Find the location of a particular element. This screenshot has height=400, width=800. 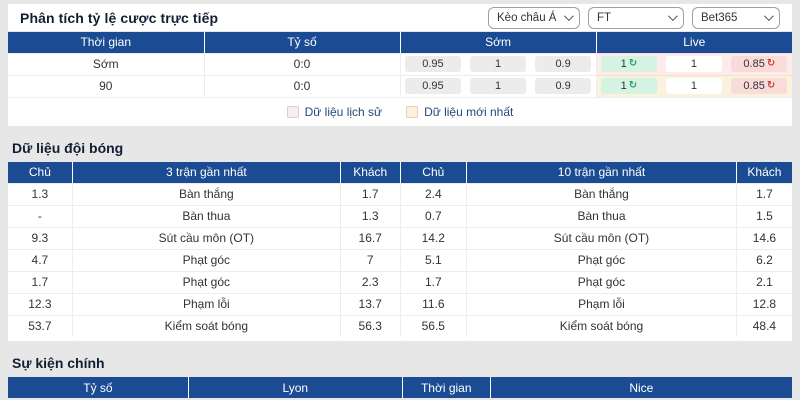

stat-row-corners: 4.7 Phạt góc 7 5.1 Phạt góc 6.2 is located at coordinates (400, 259).